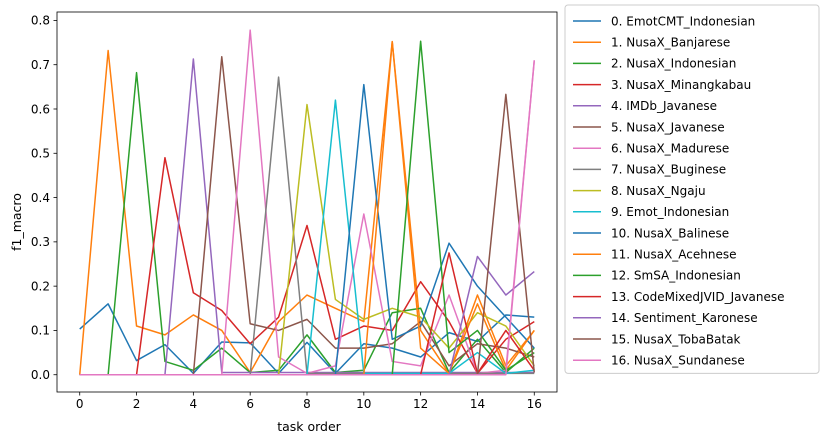  What do you see at coordinates (194, 404) in the screenshot?
I see `x-tick-label: 4` at bounding box center [194, 404].